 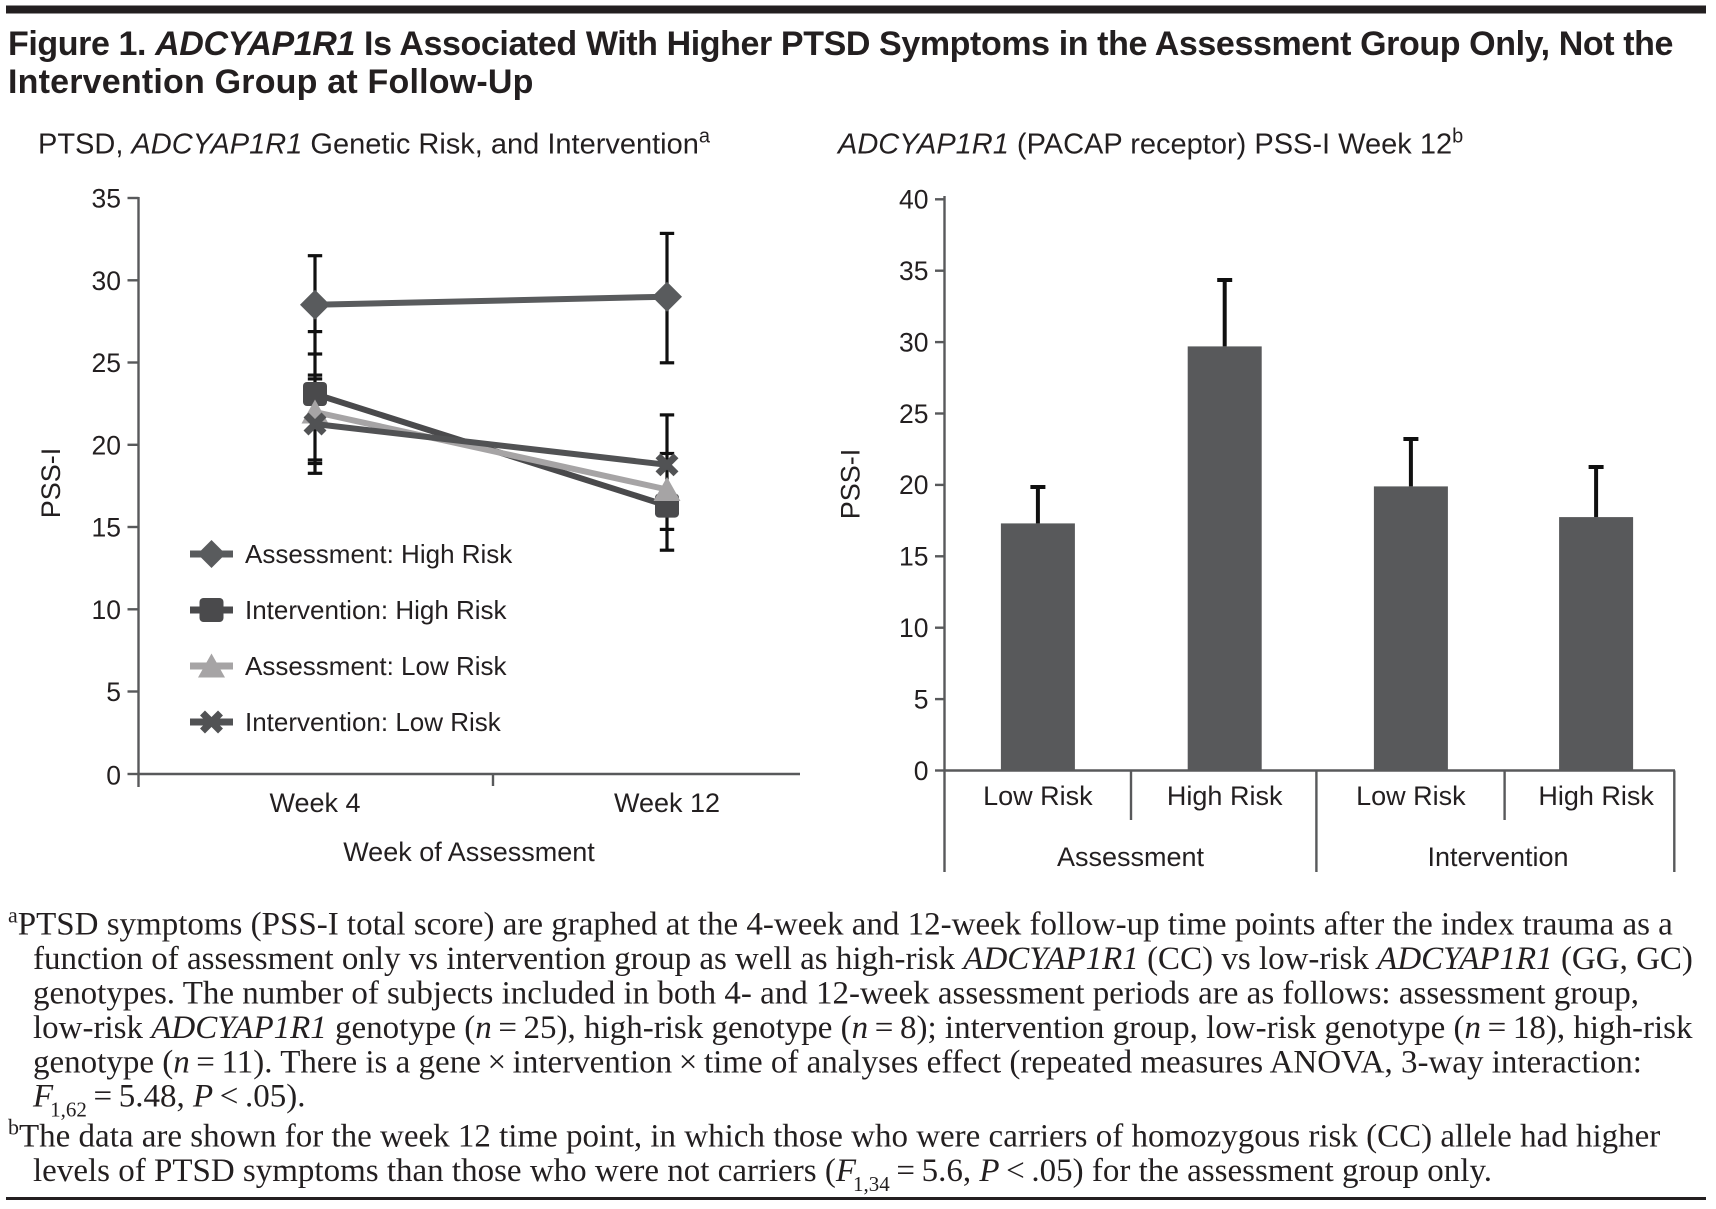 I want to click on svg-text: Week 4, so click(x=314, y=803).